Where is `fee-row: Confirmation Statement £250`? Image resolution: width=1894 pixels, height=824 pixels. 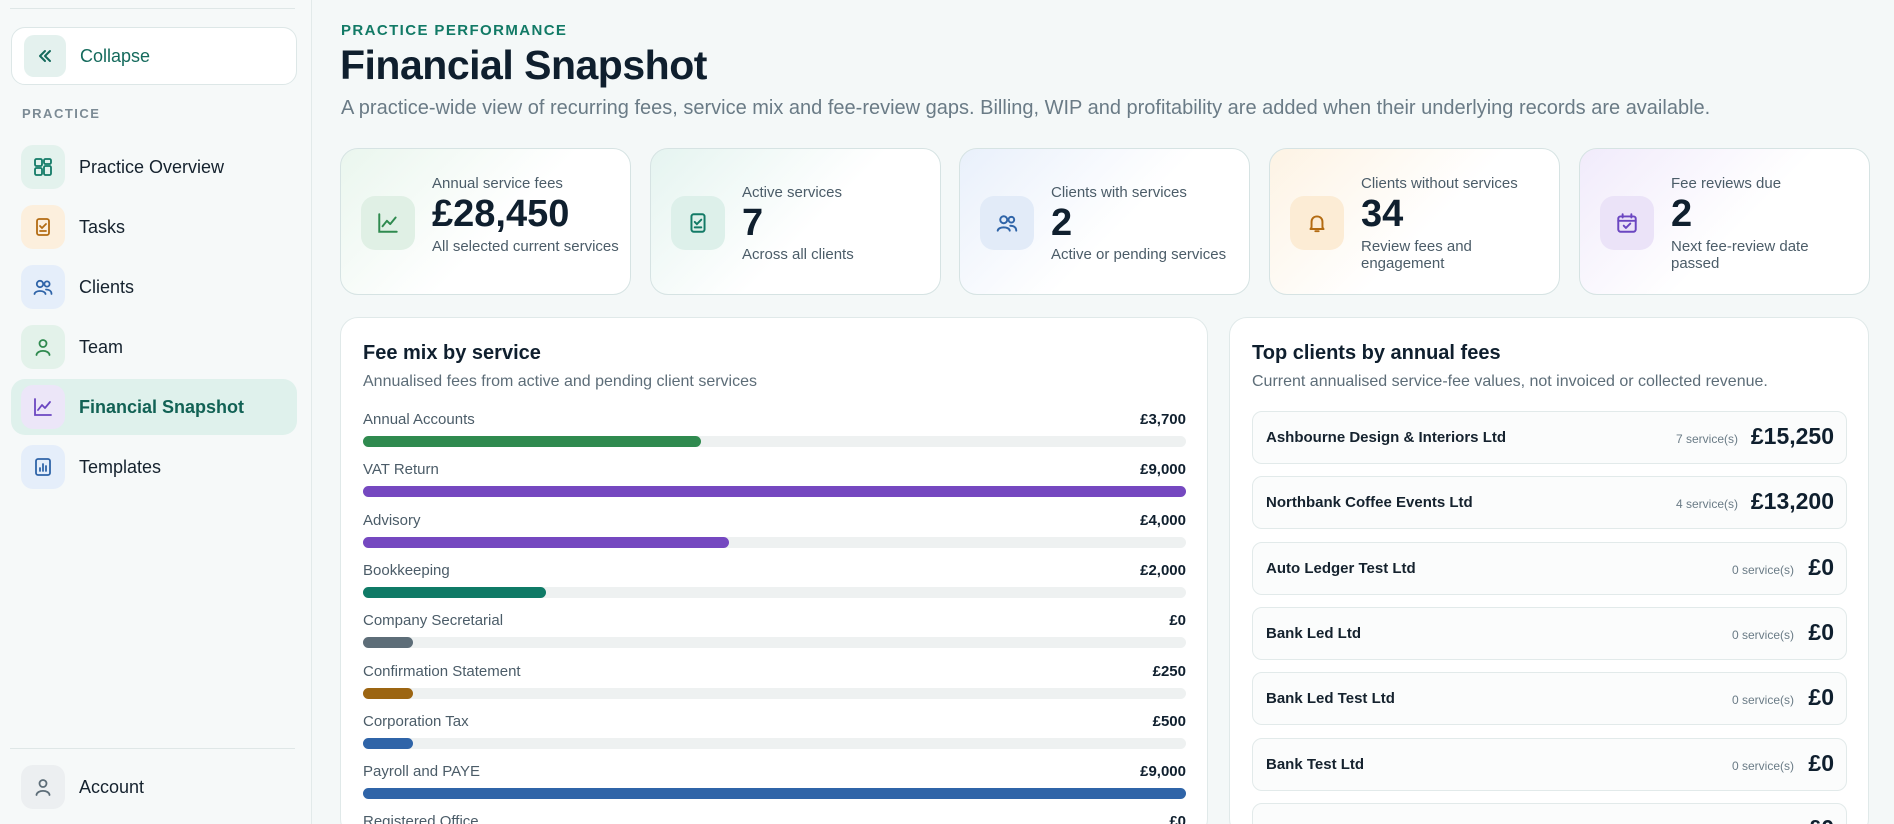 fee-row: Confirmation Statement £250 is located at coordinates (774, 688).